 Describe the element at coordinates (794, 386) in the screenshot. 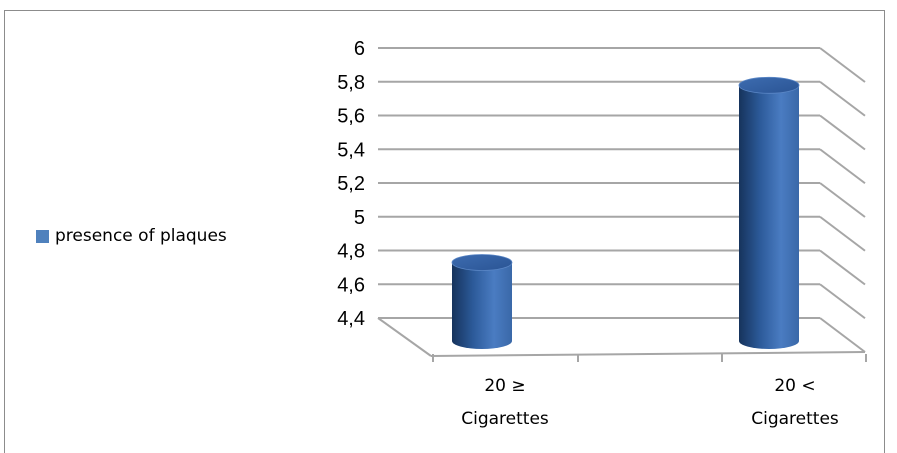

I see `category-label: 20 <` at that location.